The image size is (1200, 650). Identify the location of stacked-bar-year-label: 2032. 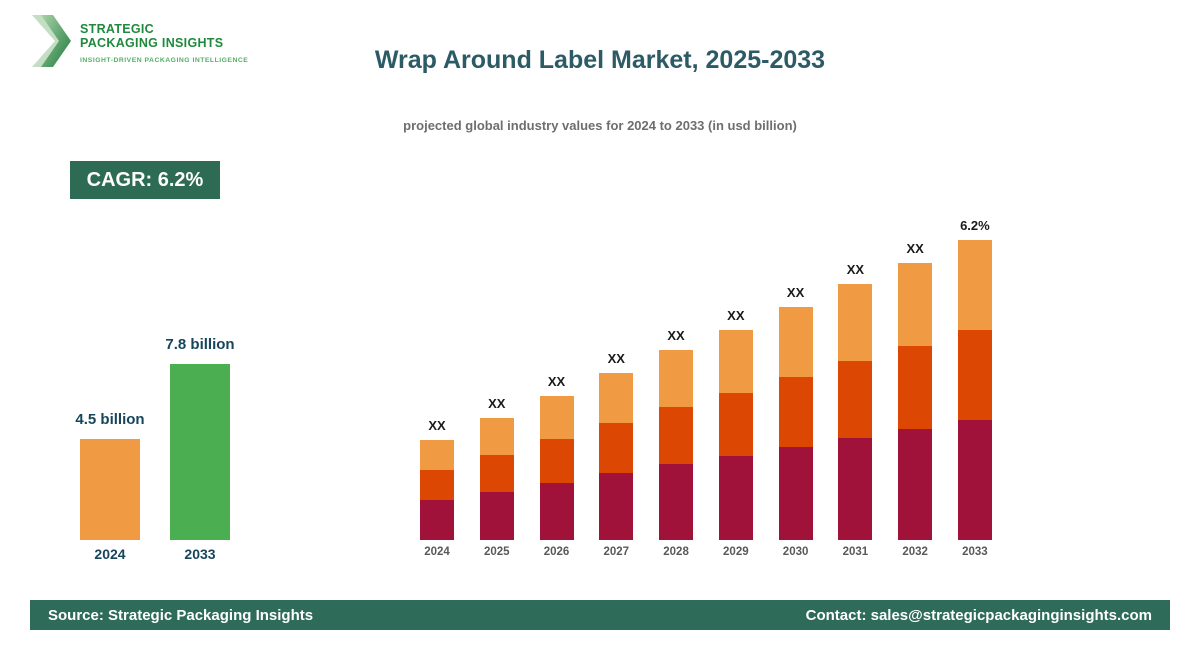
(915, 552).